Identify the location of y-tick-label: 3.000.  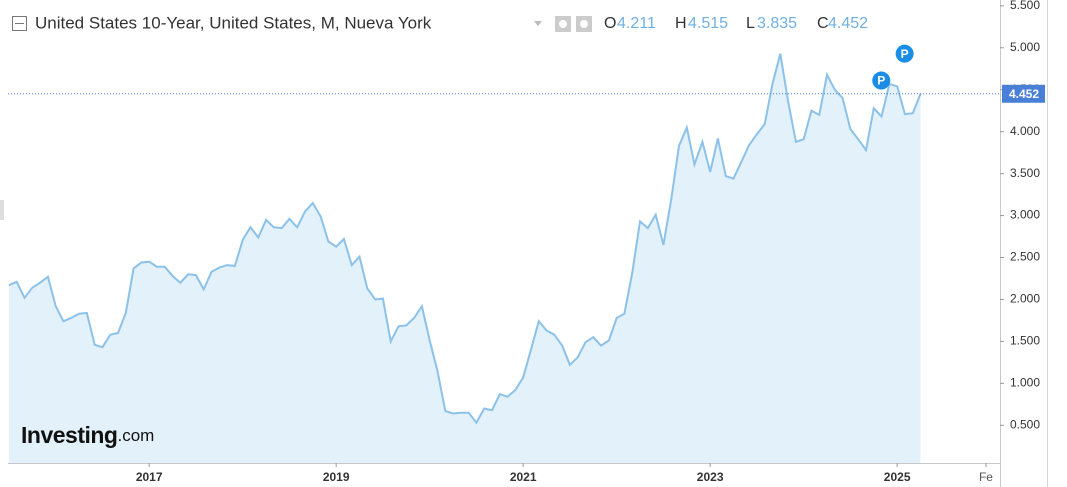
(1025, 215).